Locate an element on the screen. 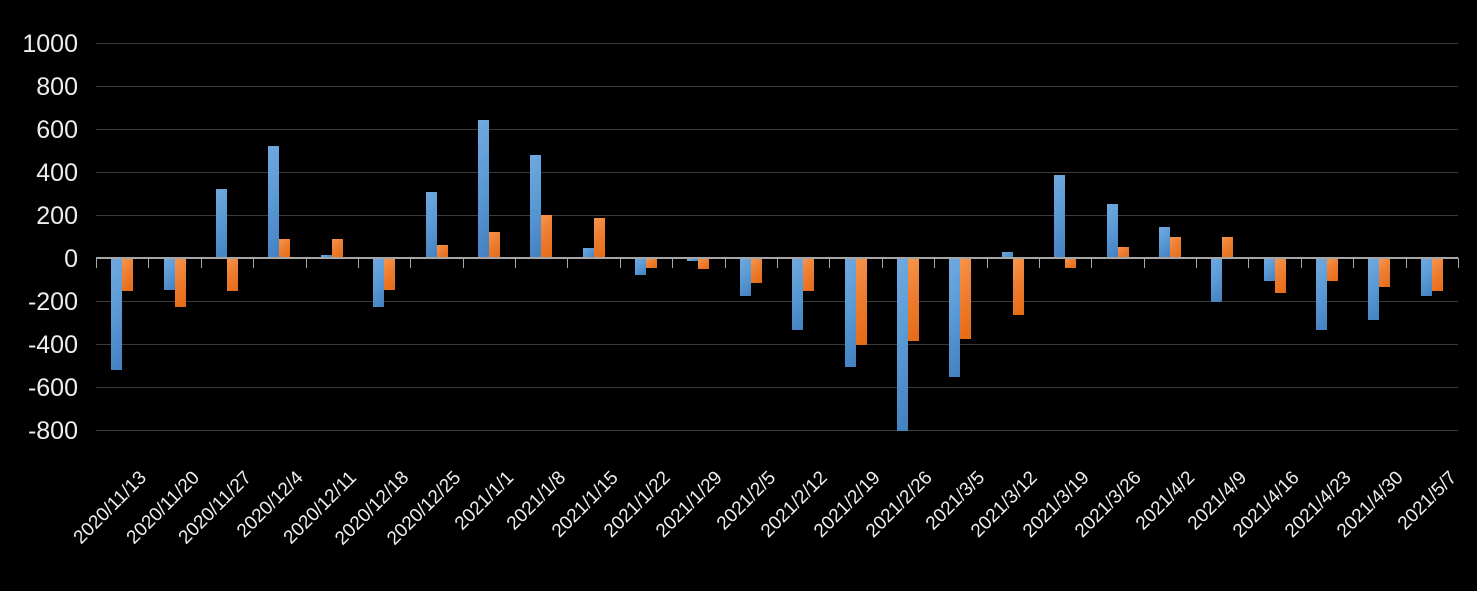 The width and height of the screenshot is (1477, 591). bar-orange-series-2020/12/11 is located at coordinates (337, 248).